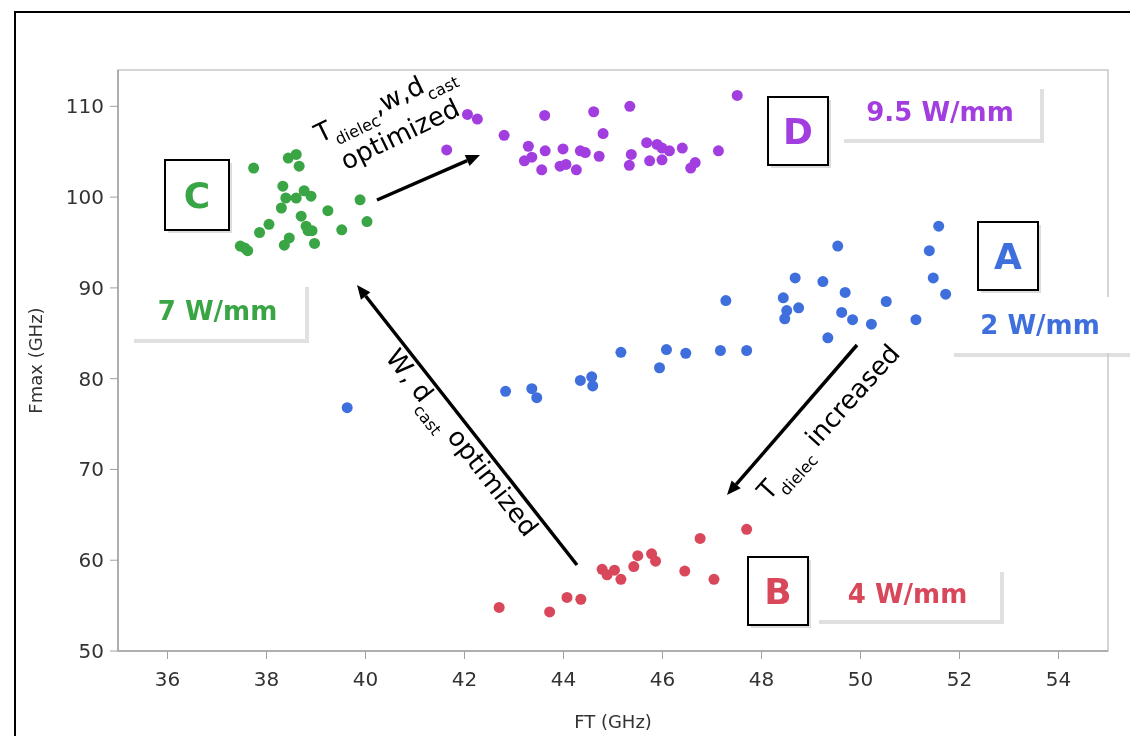 The width and height of the screenshot is (1130, 736). What do you see at coordinates (563, 679) in the screenshot?
I see `x-tick-label: 44` at bounding box center [563, 679].